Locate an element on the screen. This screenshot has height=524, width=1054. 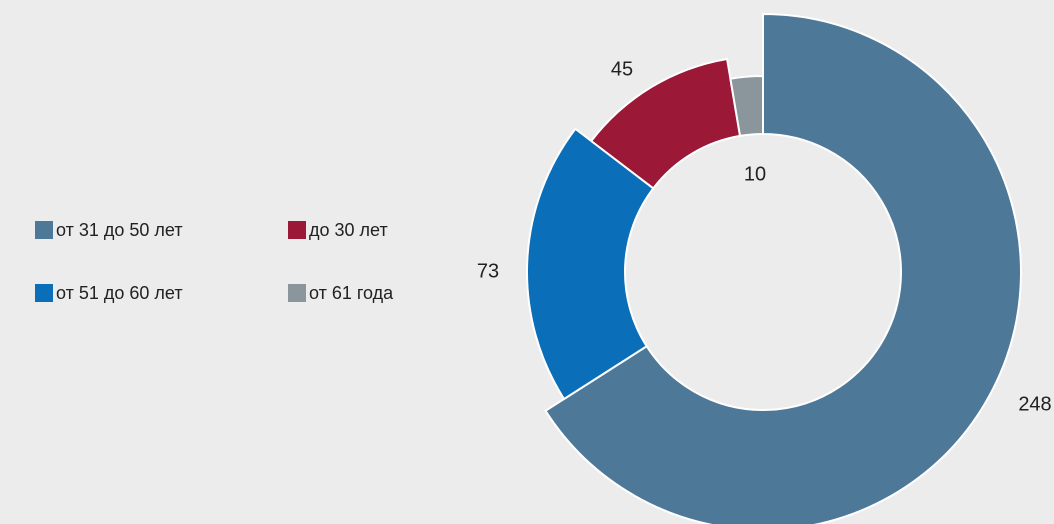
legend-label: от 31 до 50 лет is located at coordinates (119, 230).